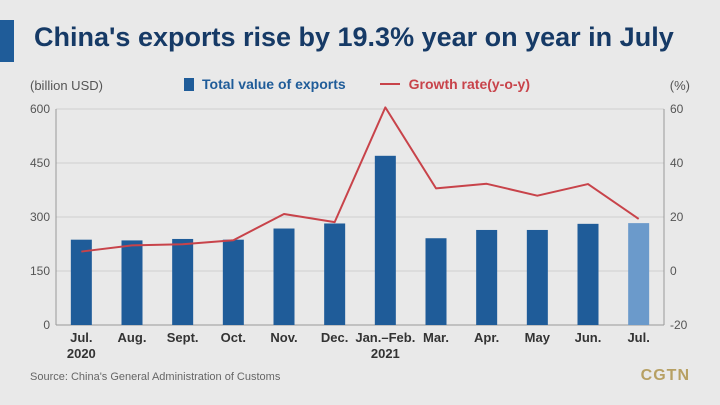 The image size is (720, 405). I want to click on brand-logo: CGTN, so click(665, 375).